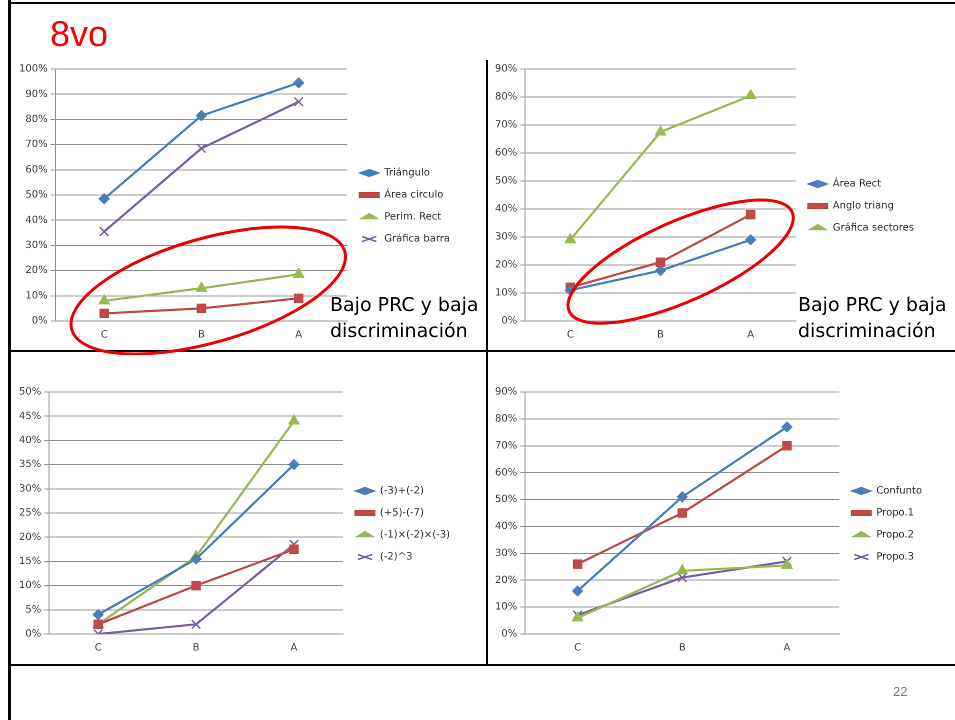 This screenshot has width=955, height=720. What do you see at coordinates (900, 691) in the screenshot?
I see `text: 22` at bounding box center [900, 691].